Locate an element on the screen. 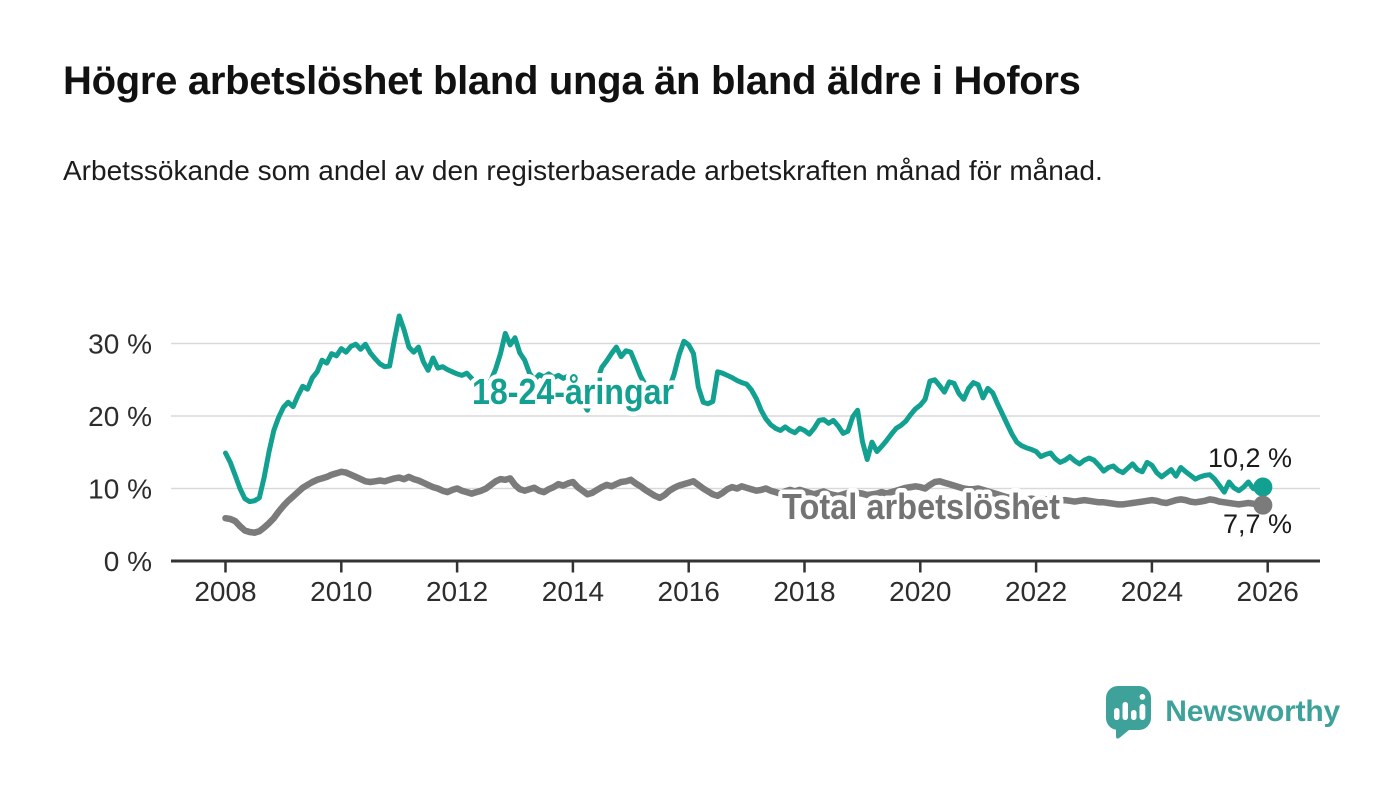  series-line-total is located at coordinates (744, 502).